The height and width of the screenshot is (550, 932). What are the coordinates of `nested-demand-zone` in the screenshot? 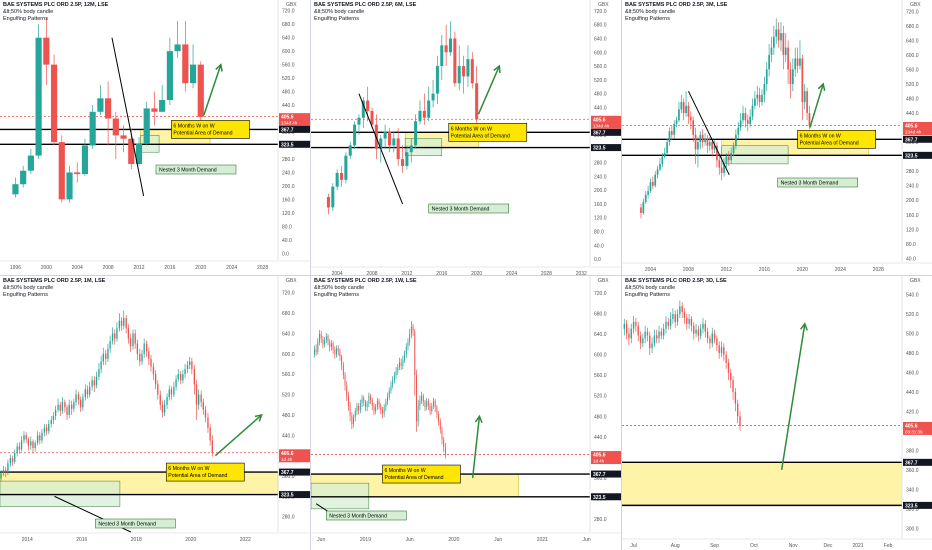 It's located at (60, 493).